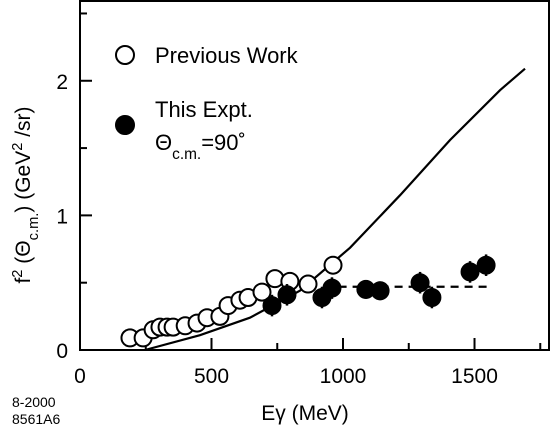 This screenshot has height=433, width=553. Describe the element at coordinates (343, 376) in the screenshot. I see `x-tick-label: 1000` at that location.